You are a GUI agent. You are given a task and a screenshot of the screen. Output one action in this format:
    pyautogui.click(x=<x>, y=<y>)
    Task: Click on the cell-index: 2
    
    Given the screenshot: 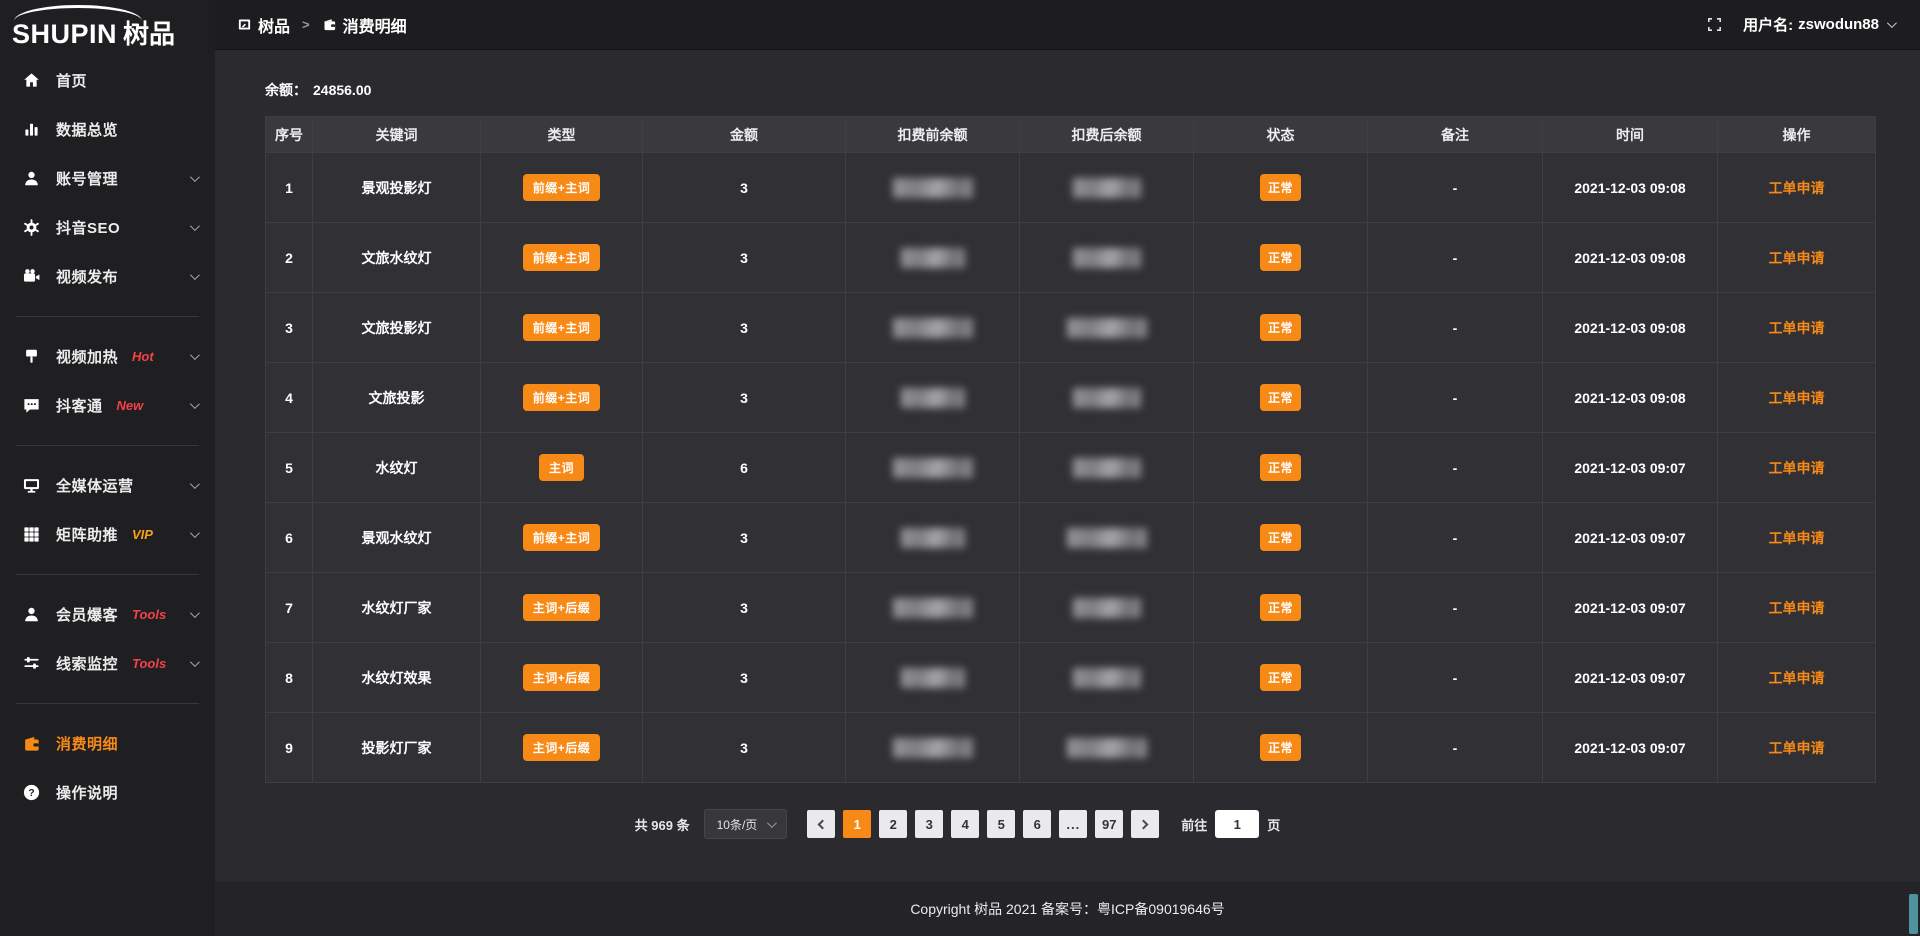 What is the action you would take?
    pyautogui.click(x=289, y=257)
    